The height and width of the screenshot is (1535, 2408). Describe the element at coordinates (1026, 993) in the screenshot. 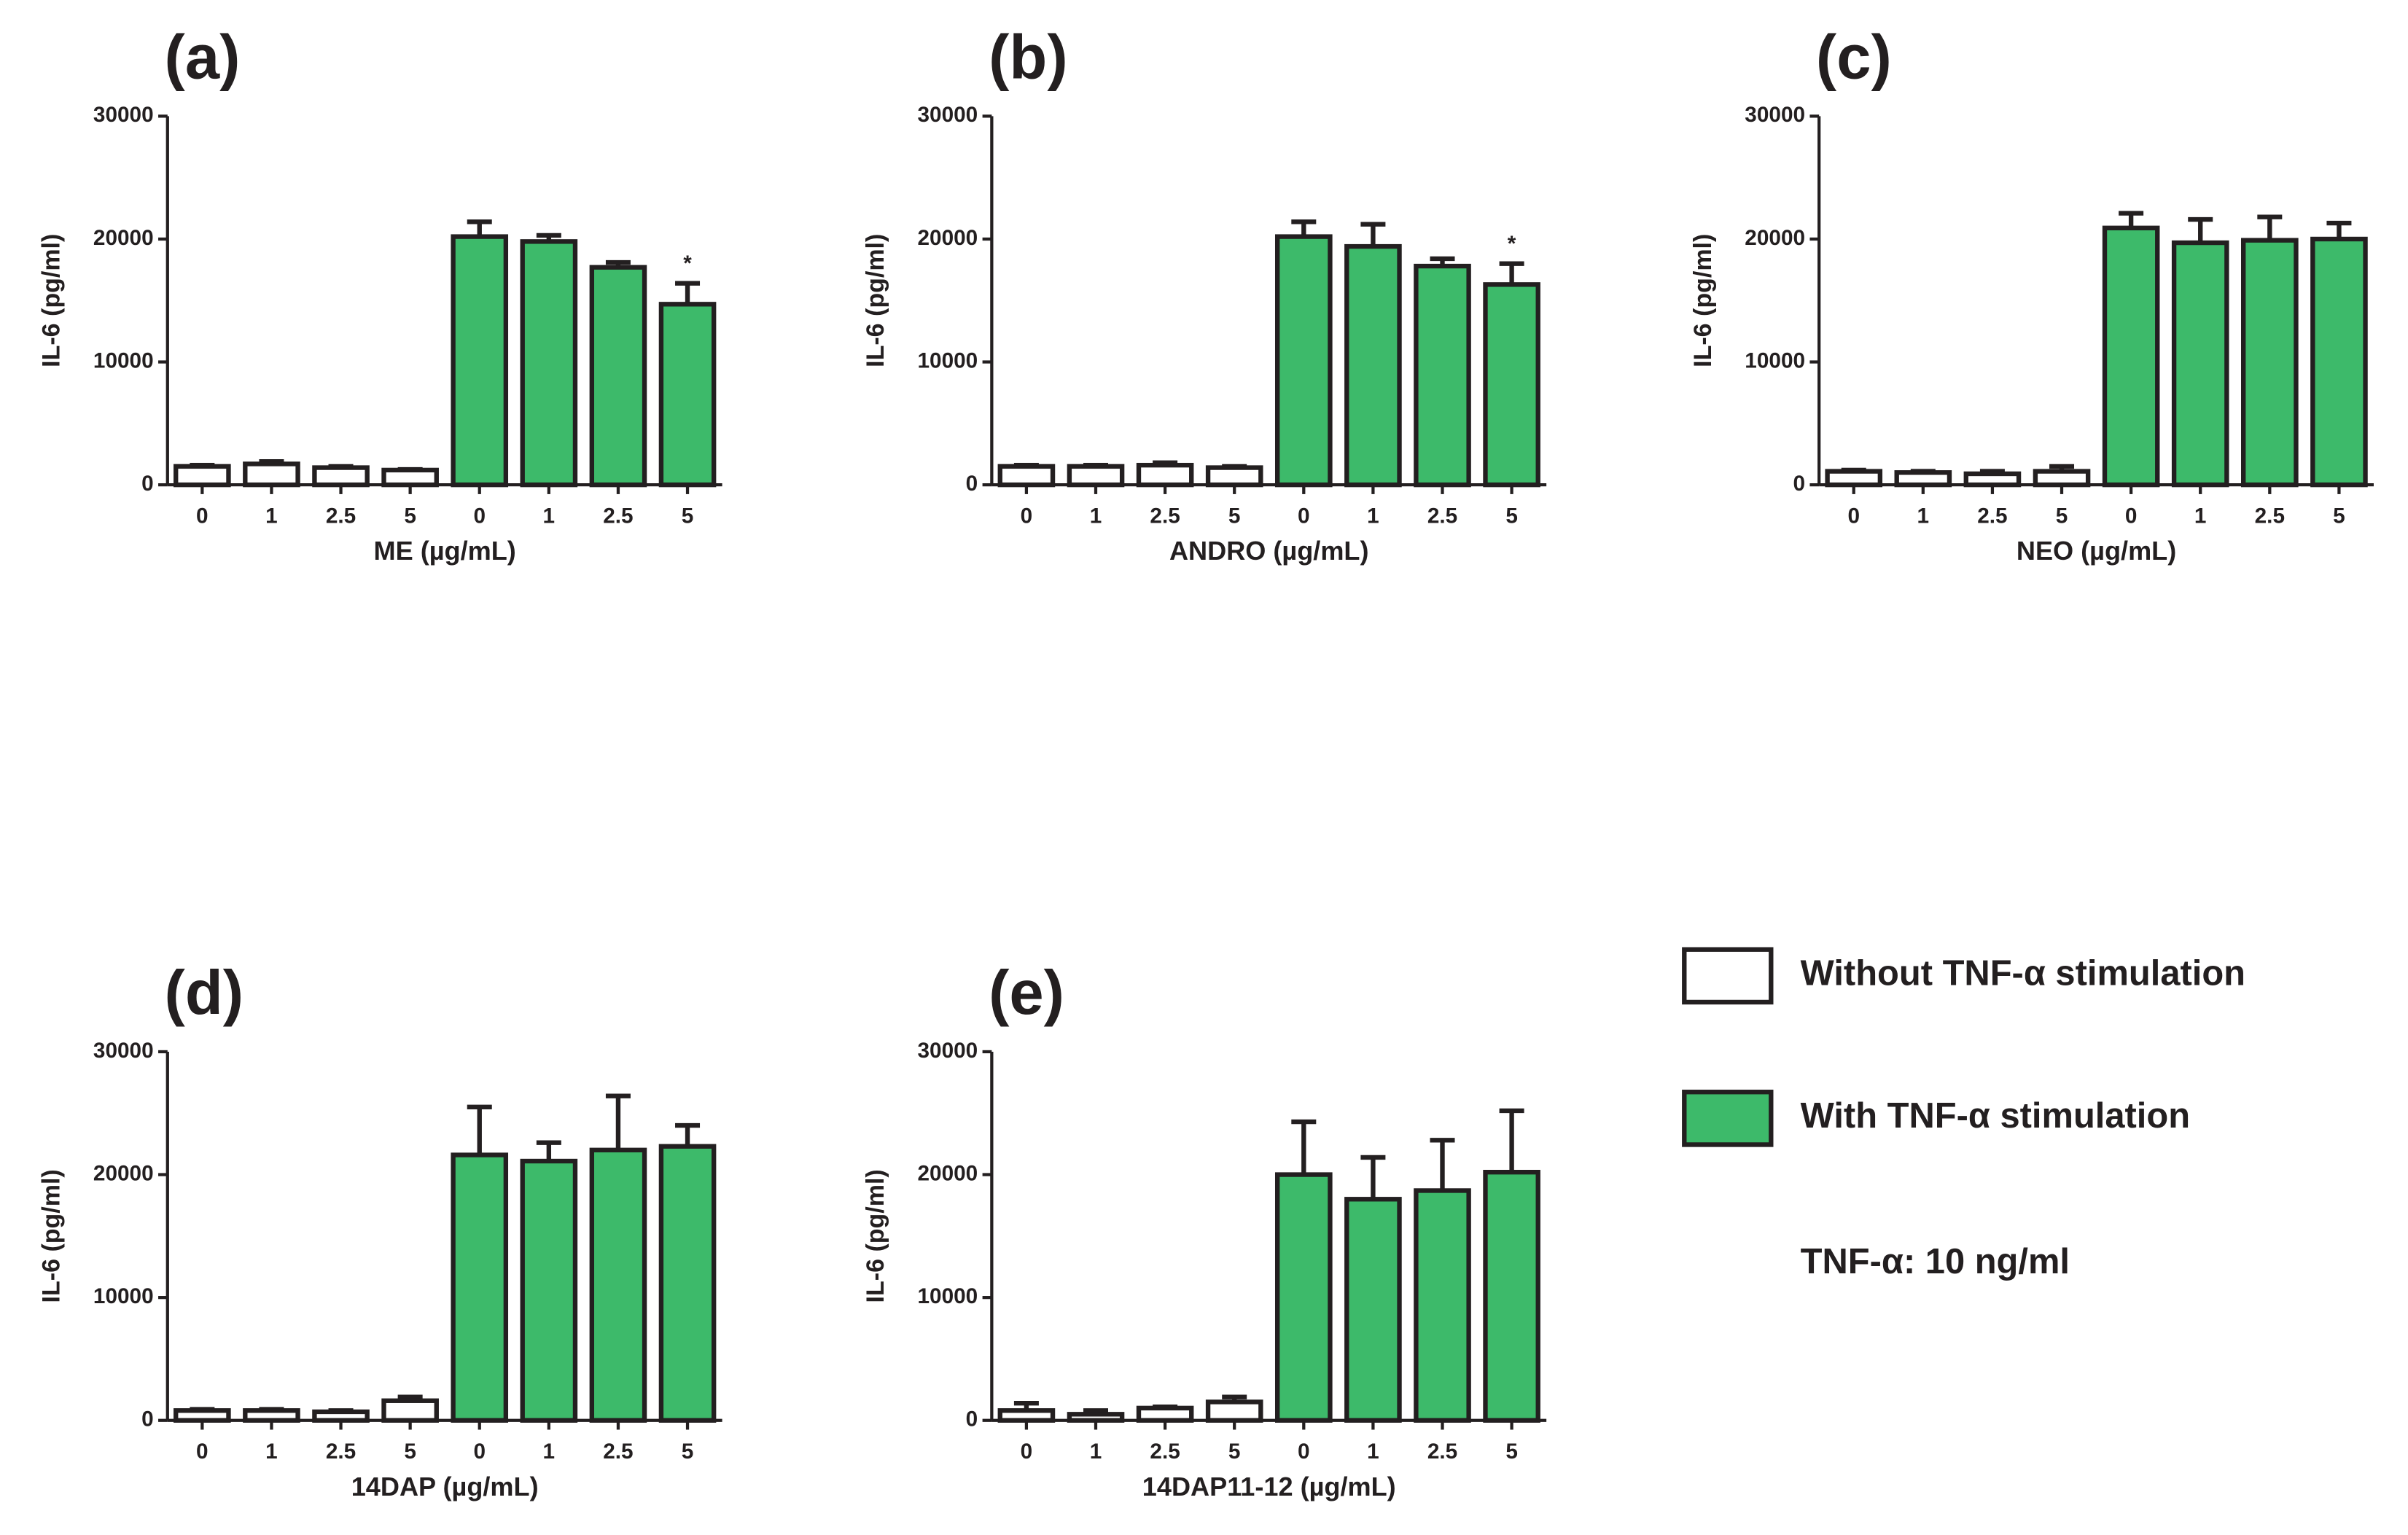

I see `panel-label: (e)` at that location.